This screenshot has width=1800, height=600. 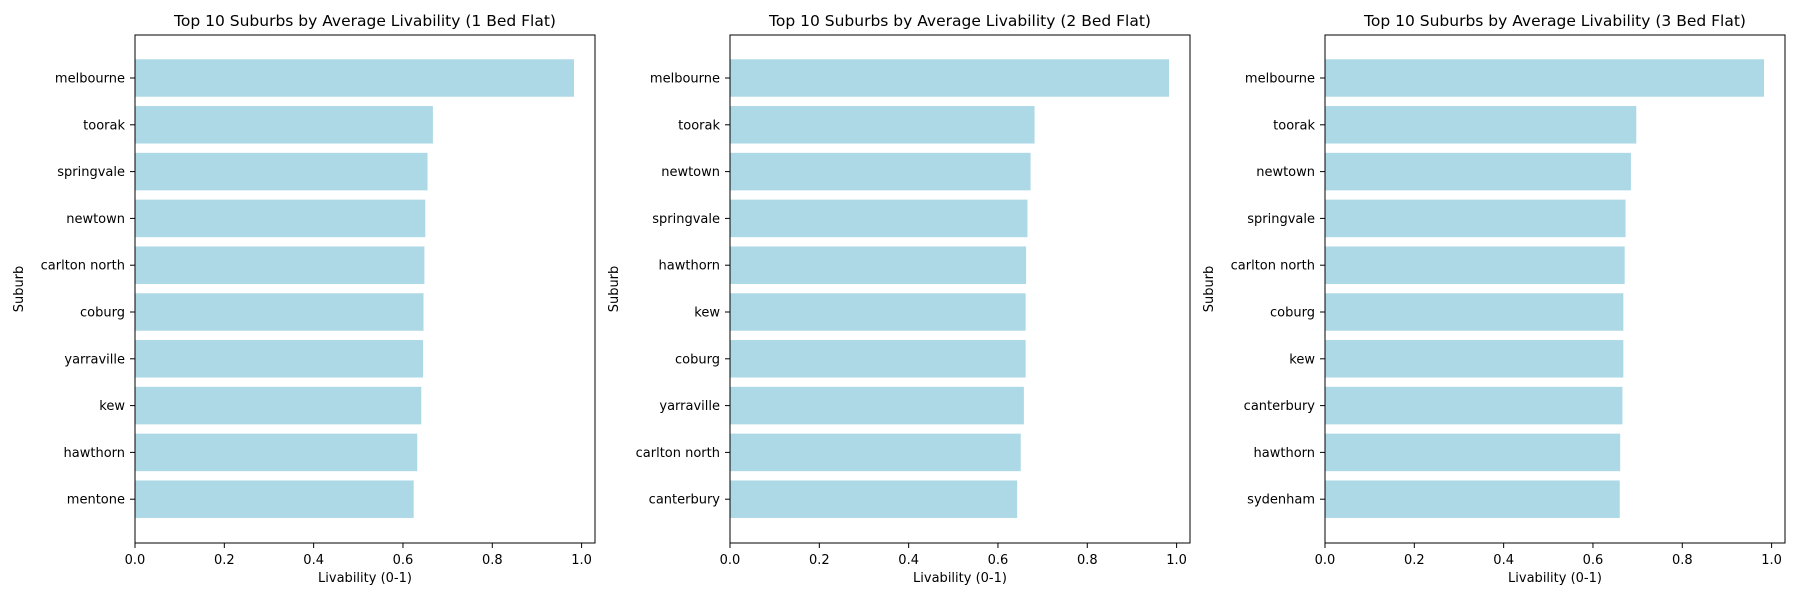 I want to click on y-tick-label: sydenham, so click(x=1281, y=500).